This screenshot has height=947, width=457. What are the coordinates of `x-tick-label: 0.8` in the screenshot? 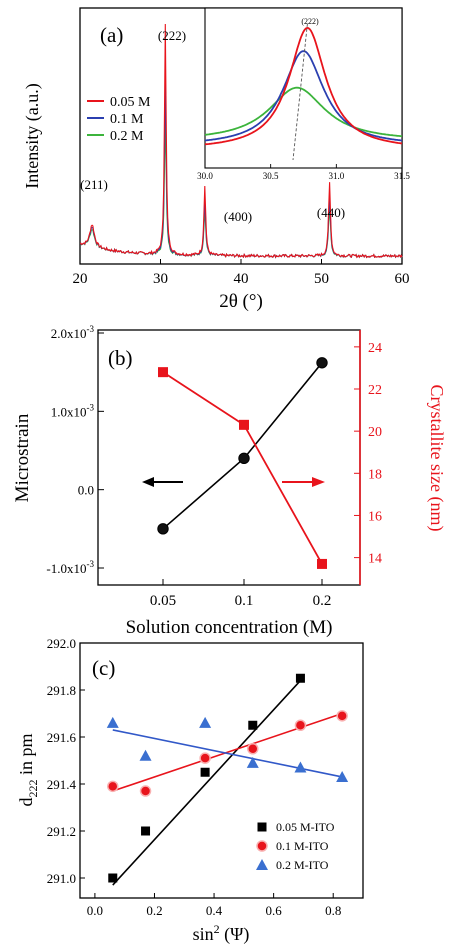 It's located at (333, 910).